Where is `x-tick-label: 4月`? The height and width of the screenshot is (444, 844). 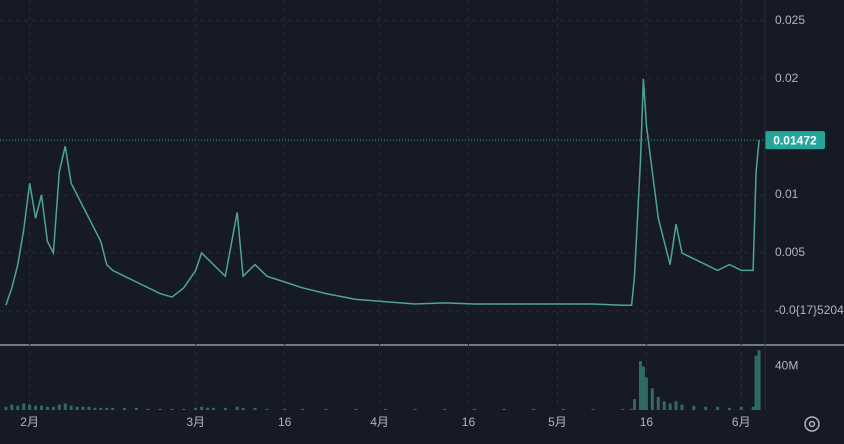 x-tick-label: 4月 is located at coordinates (379, 422).